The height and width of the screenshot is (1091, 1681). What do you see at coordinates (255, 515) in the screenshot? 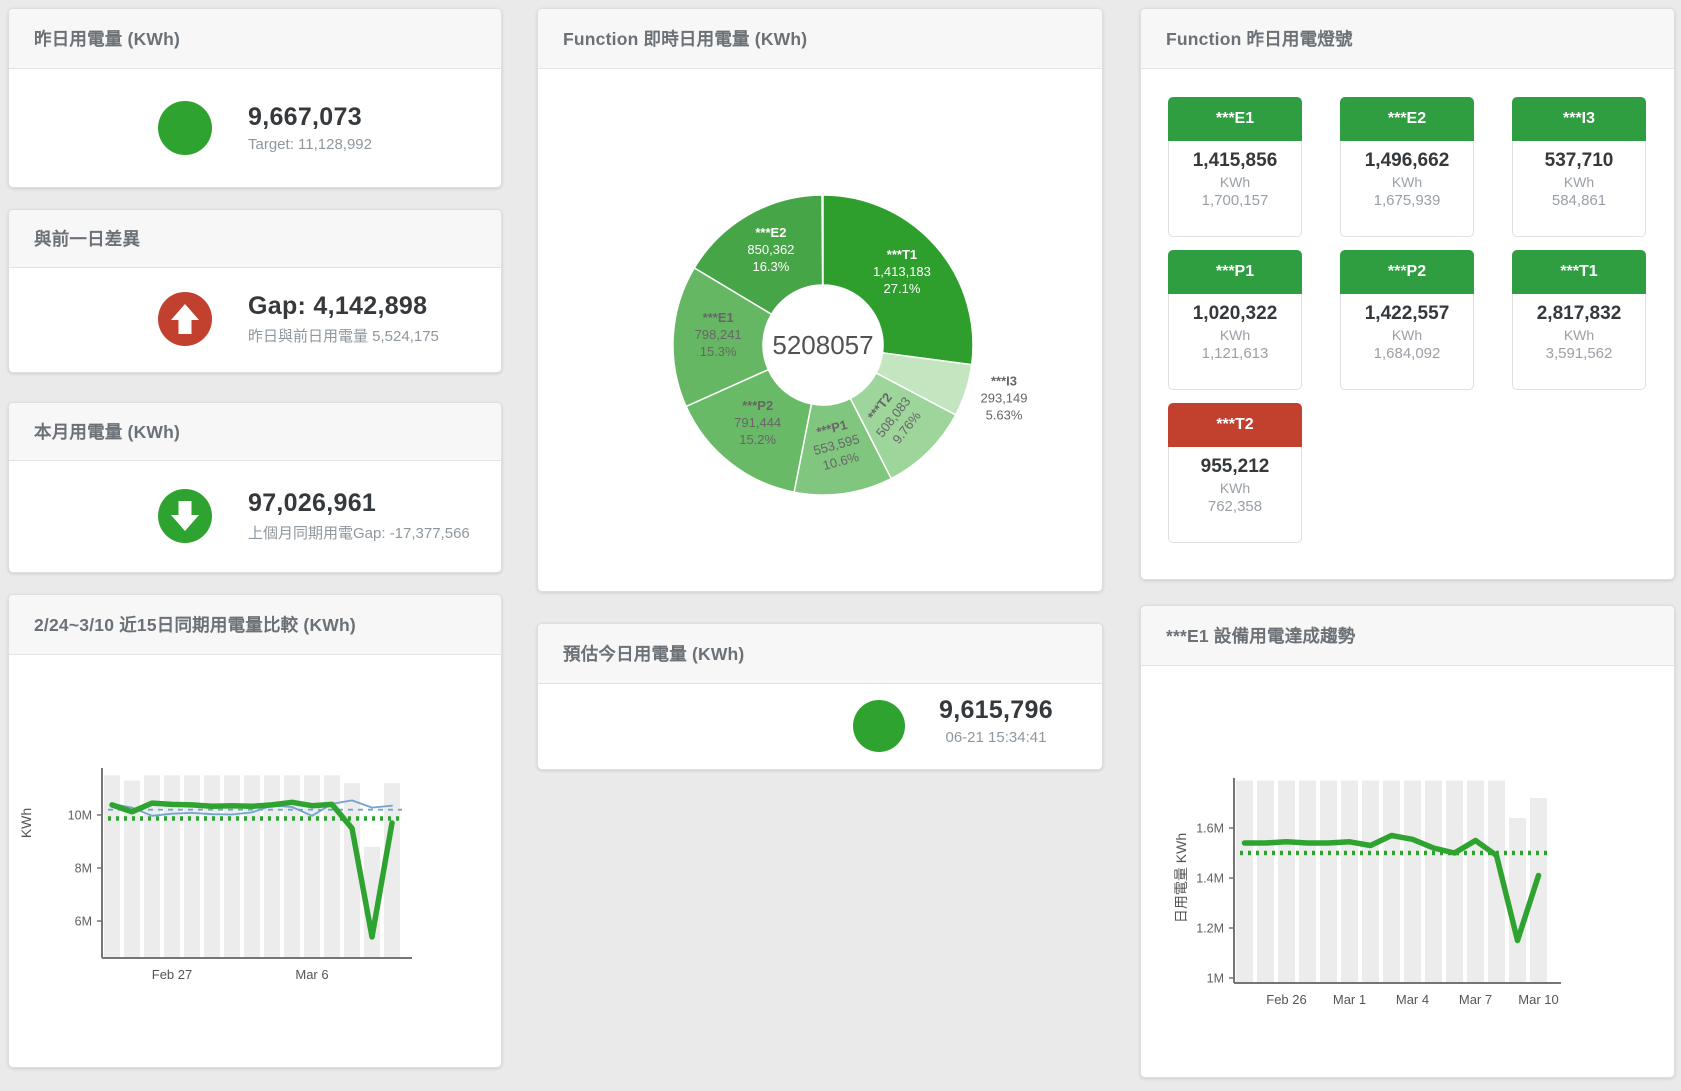
I see `stat-body: 97,026,961 上個月同期用電Gap: -17,377,566` at bounding box center [255, 515].